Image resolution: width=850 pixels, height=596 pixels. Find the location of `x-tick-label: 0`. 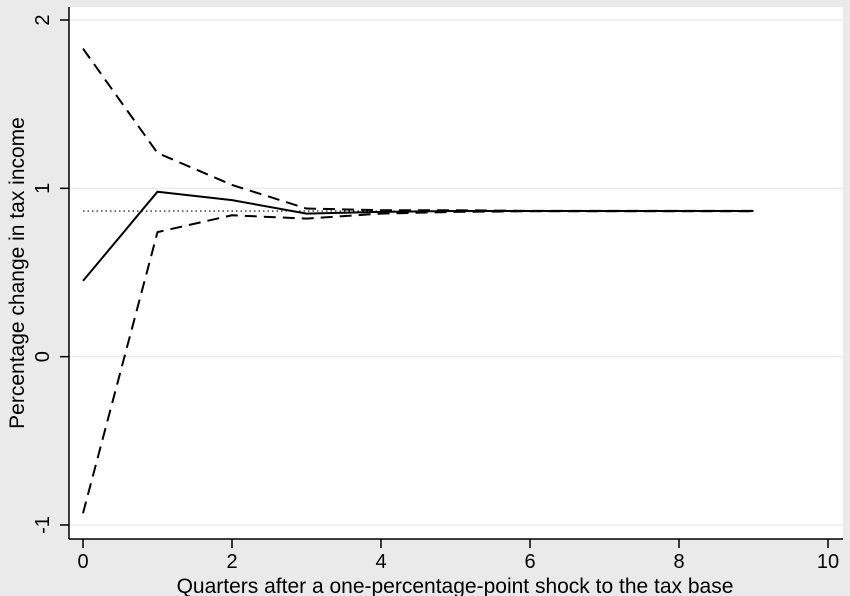

x-tick-label: 0 is located at coordinates (82, 562).